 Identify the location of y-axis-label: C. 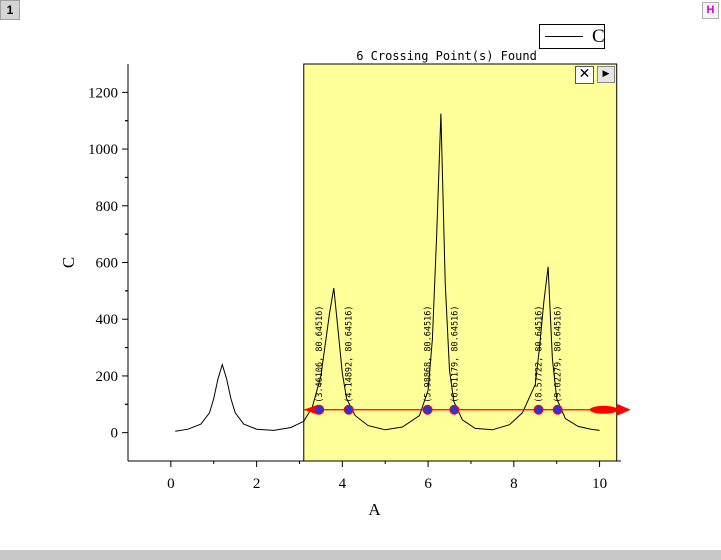
(68, 262).